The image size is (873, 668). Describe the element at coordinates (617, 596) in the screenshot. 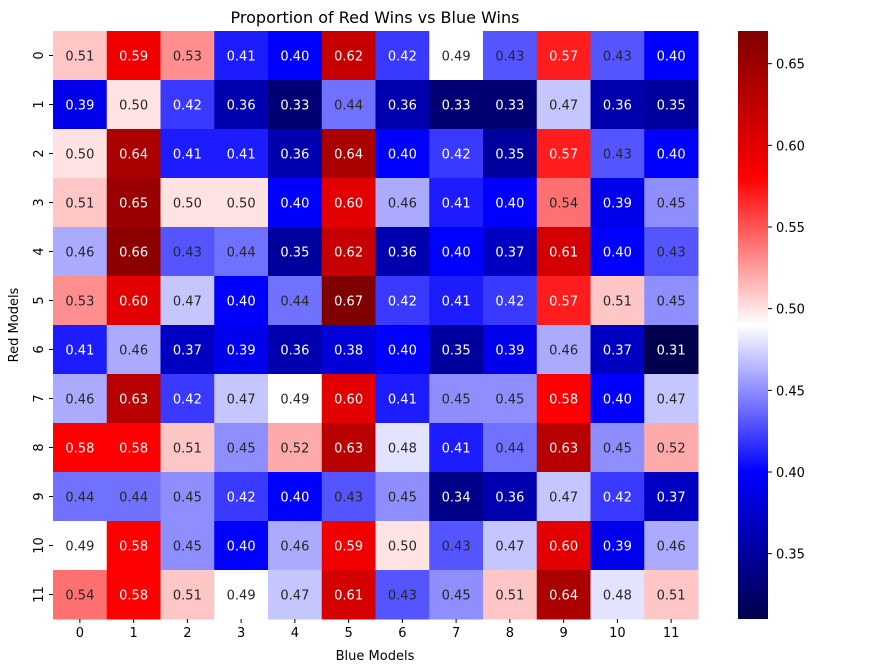

I see `cell-value-label: 0.48` at that location.